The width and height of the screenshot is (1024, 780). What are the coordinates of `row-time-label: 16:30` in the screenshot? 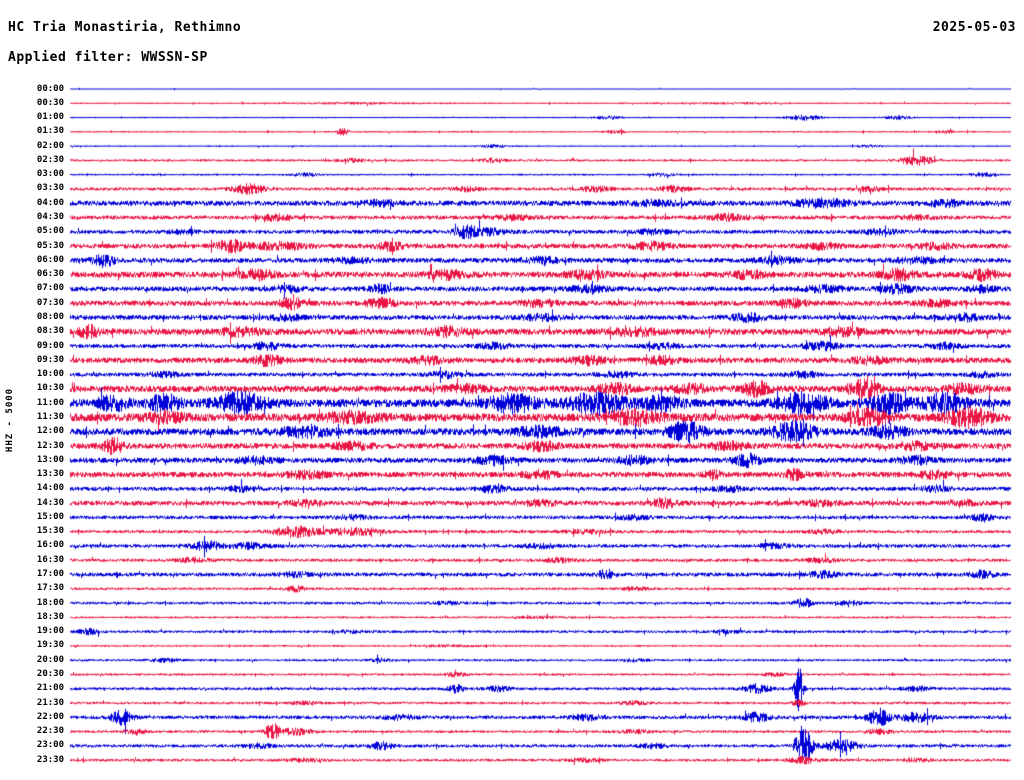 It's located at (50, 559).